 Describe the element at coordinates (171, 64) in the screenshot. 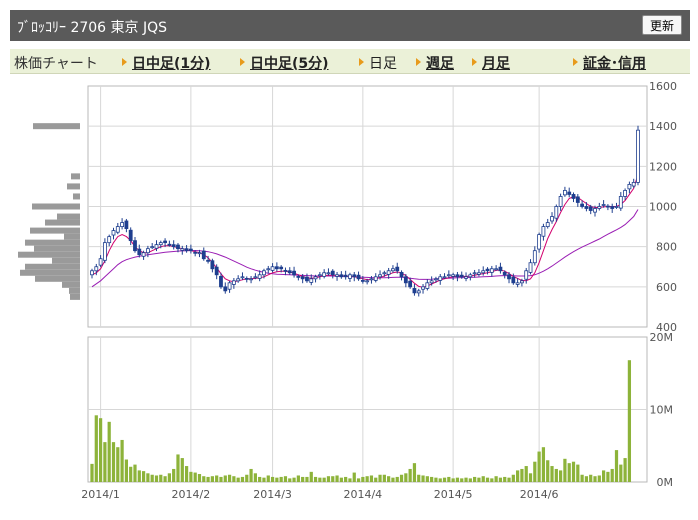

I see `nav-intraday-1min: 日中足(1分)` at that location.